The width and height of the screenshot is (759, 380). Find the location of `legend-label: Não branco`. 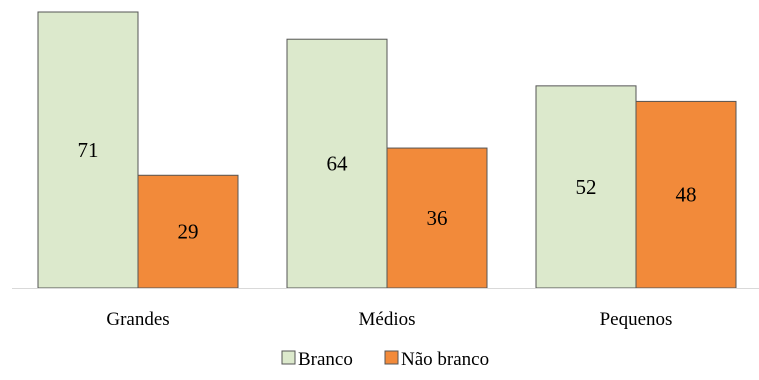

legend-label: Não branco is located at coordinates (445, 359).